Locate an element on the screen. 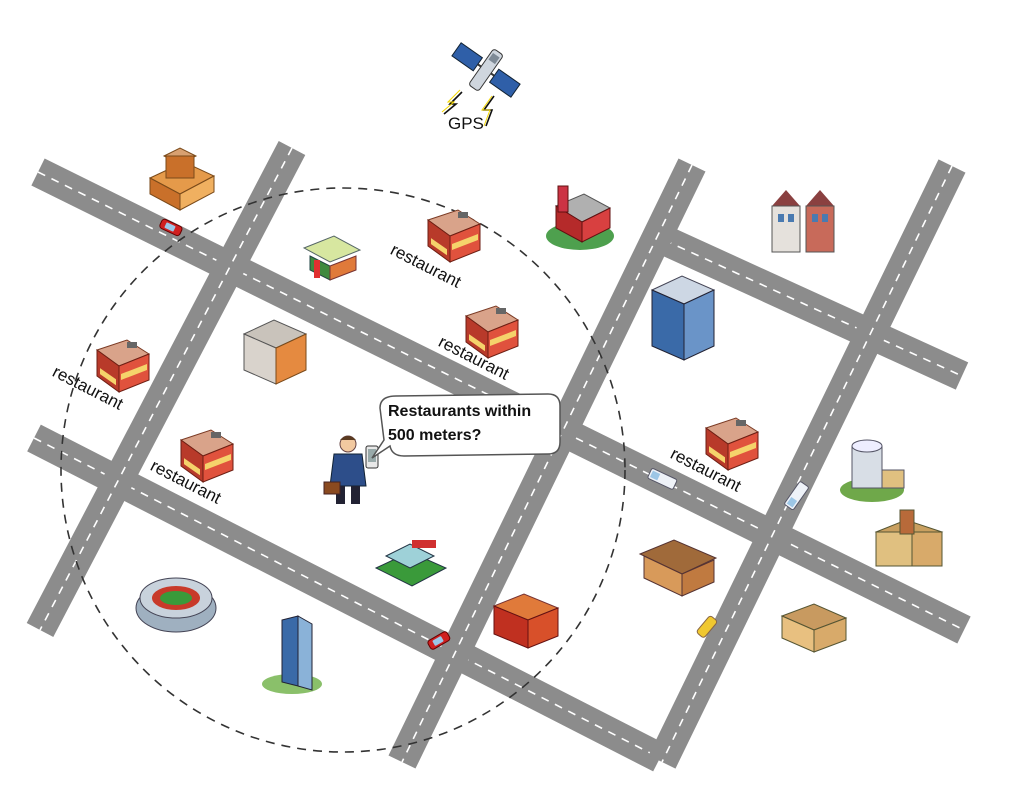  fire-station-icon is located at coordinates (526, 621).